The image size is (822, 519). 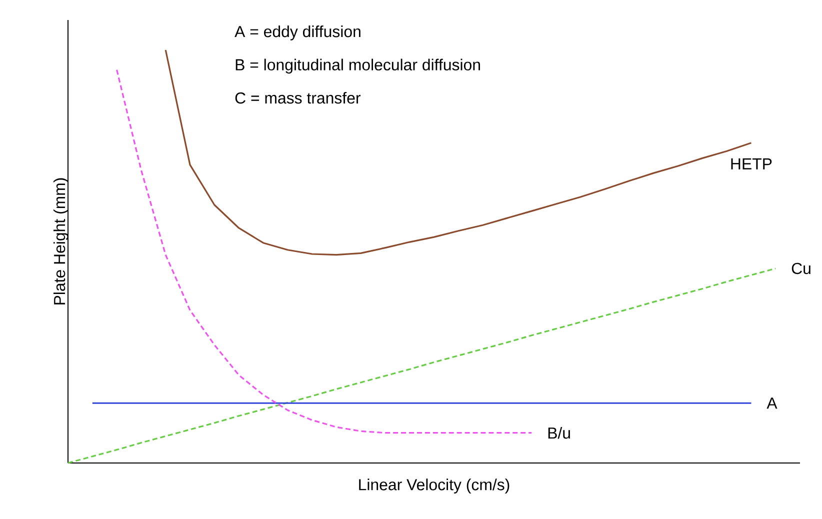 What do you see at coordinates (297, 33) in the screenshot?
I see `text: A = eddy diffusion` at bounding box center [297, 33].